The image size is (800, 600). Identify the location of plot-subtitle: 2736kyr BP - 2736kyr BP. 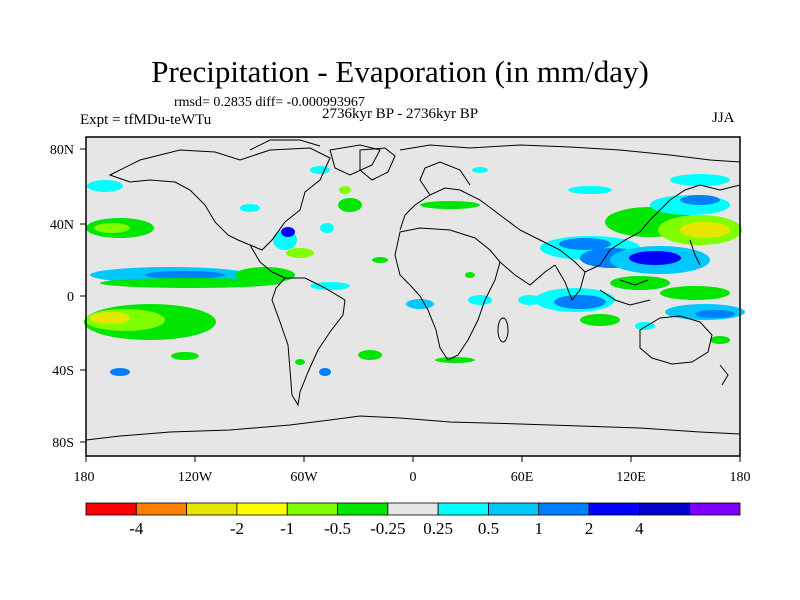
(400, 114).